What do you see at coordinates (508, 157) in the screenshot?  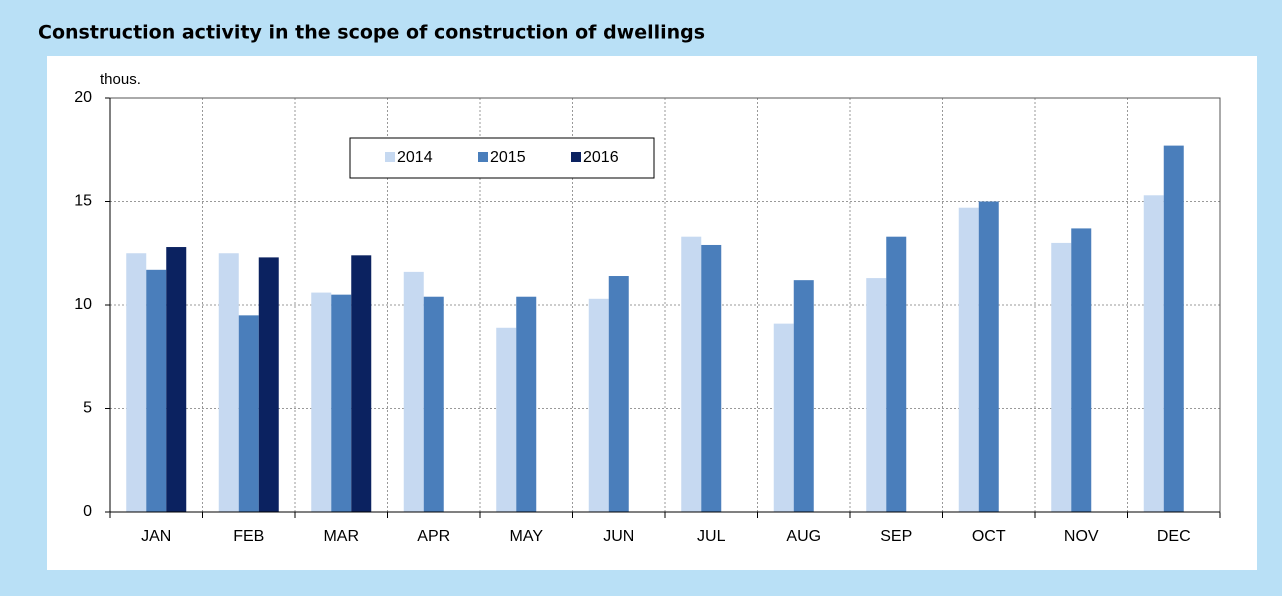 I see `legend-label: 2015` at bounding box center [508, 157].